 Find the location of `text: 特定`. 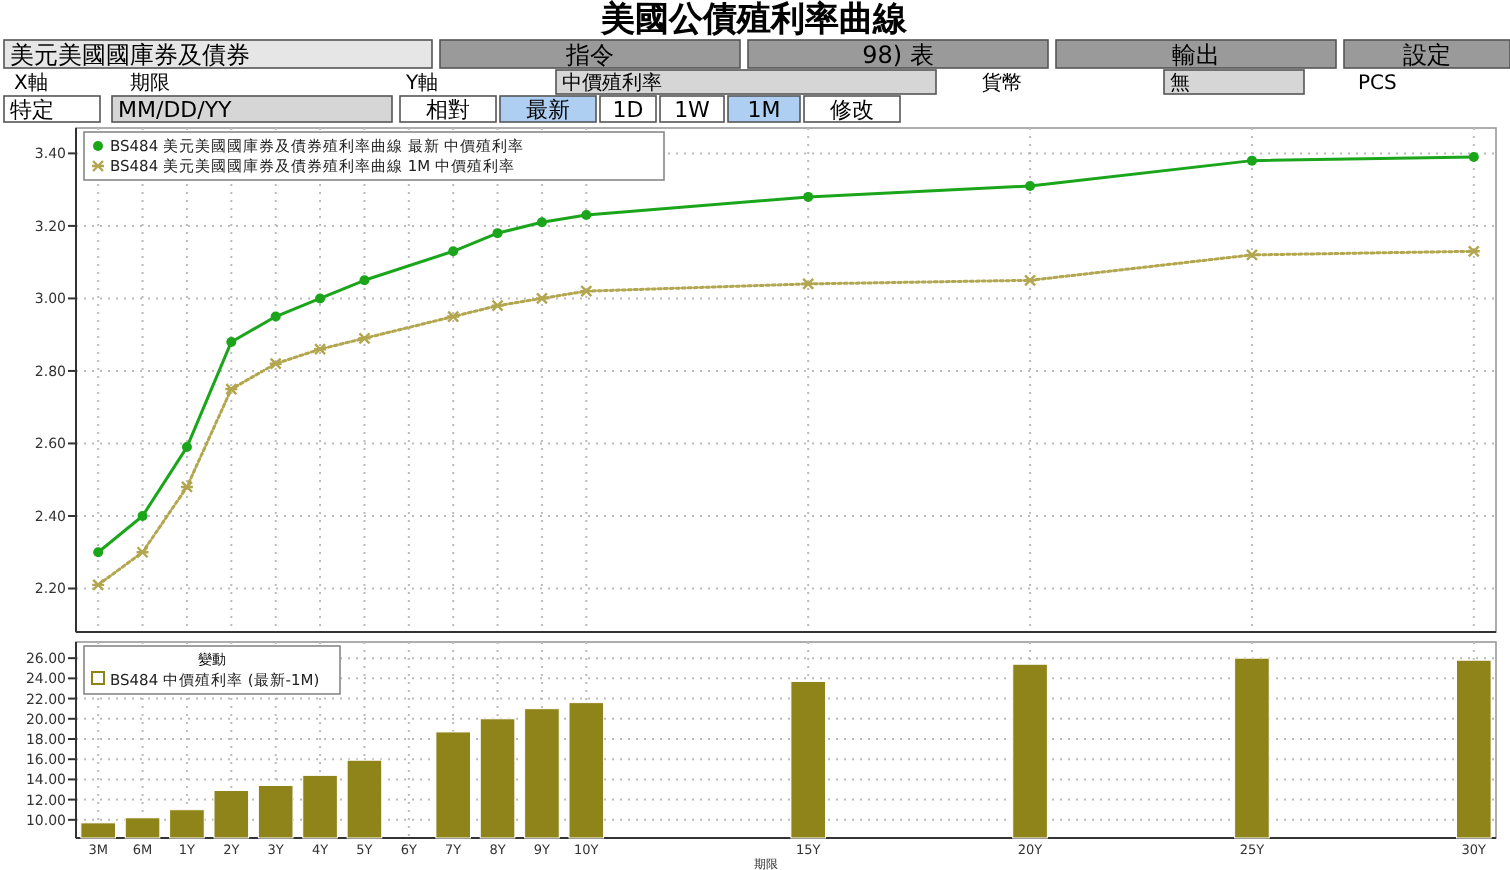

text: 特定 is located at coordinates (32, 110).